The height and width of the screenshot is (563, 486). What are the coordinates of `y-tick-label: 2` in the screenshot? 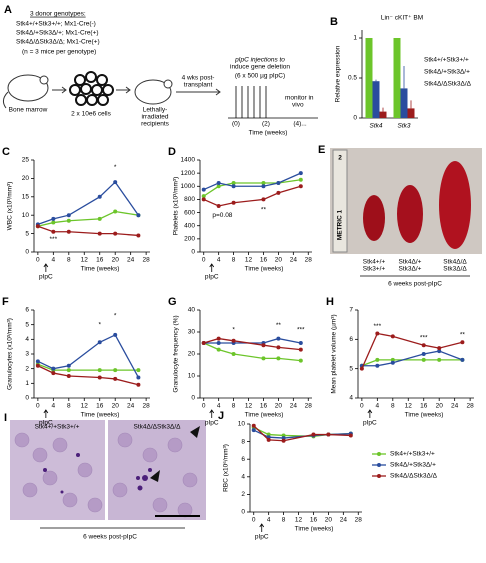 It's located at (243, 494).